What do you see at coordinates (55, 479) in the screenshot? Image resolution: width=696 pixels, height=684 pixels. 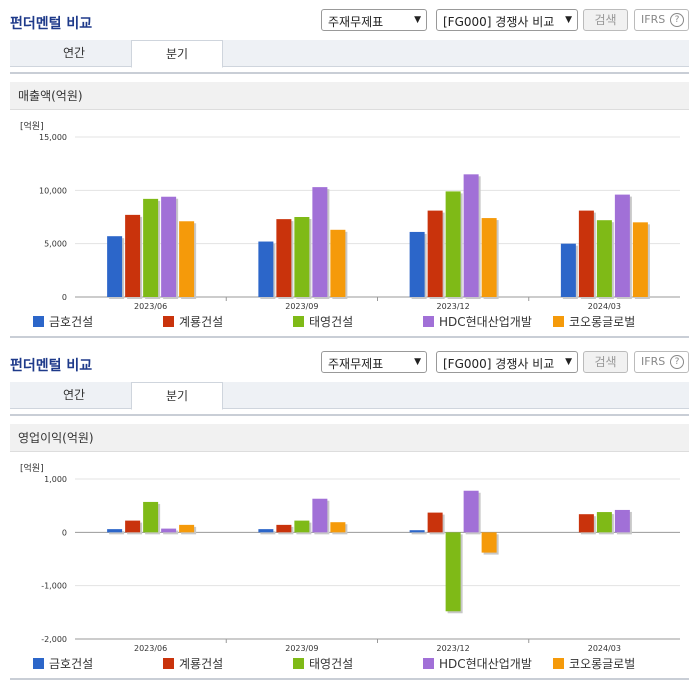 I see `y-tick-label: 1,000` at bounding box center [55, 479].